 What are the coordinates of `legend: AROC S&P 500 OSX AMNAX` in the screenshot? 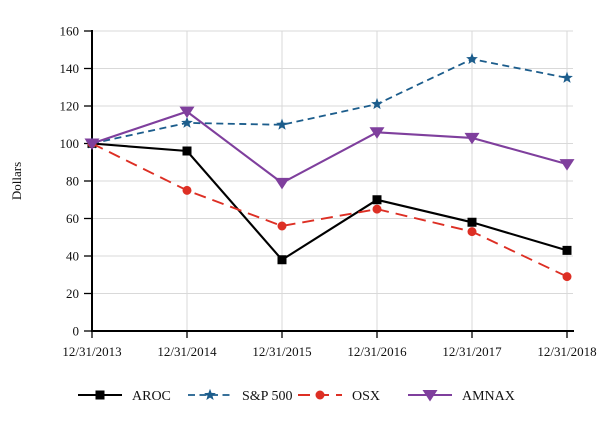 It's located at (296, 396).